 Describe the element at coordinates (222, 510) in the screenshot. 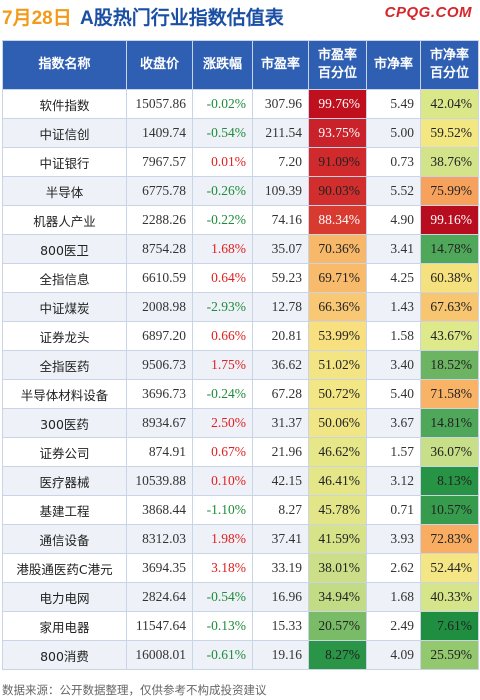

I see `change-pct-cell: -1.10%` at that location.